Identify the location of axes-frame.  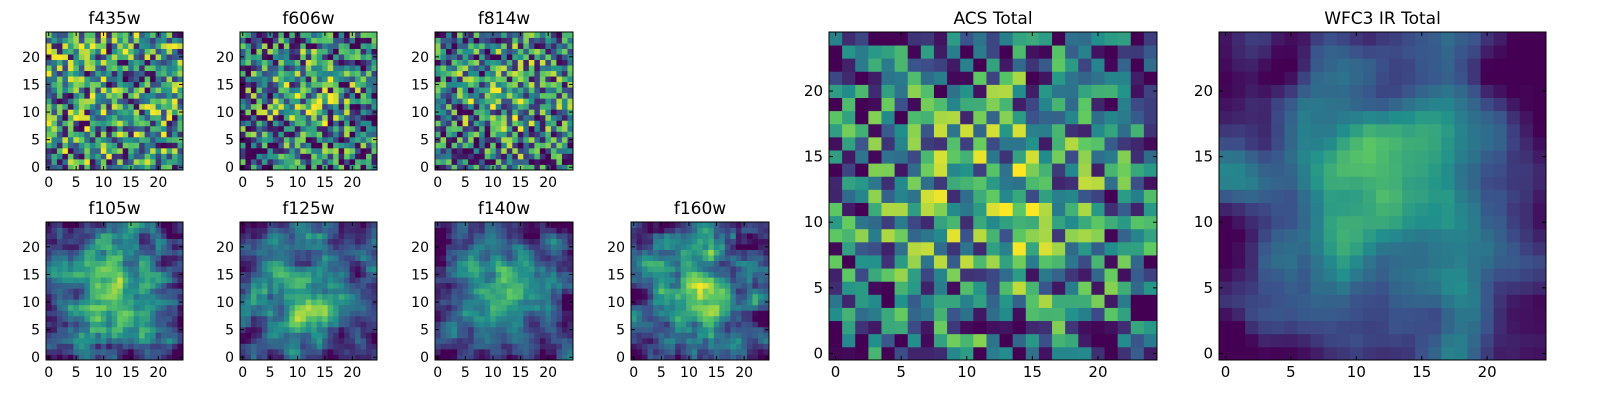
(308, 291).